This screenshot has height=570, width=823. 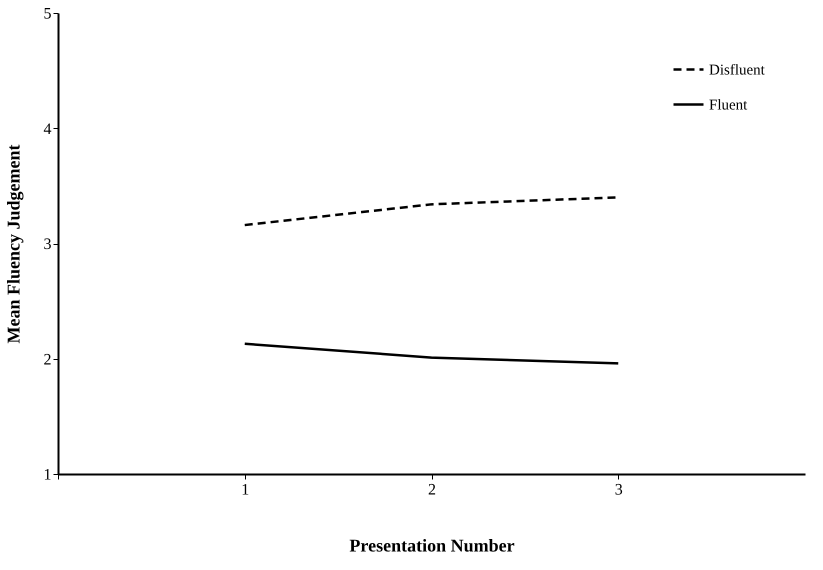 I want to click on x-tick-label: 1, so click(x=245, y=490).